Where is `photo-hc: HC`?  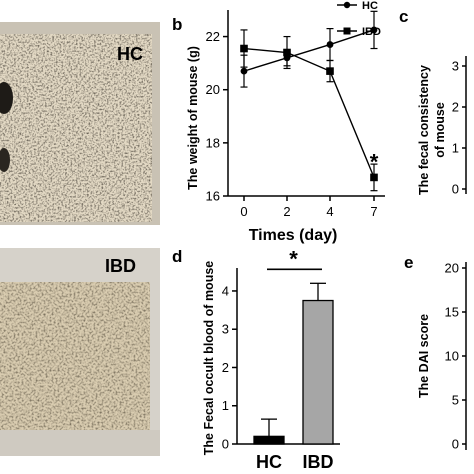
photo-hc: HC is located at coordinates (80, 123).